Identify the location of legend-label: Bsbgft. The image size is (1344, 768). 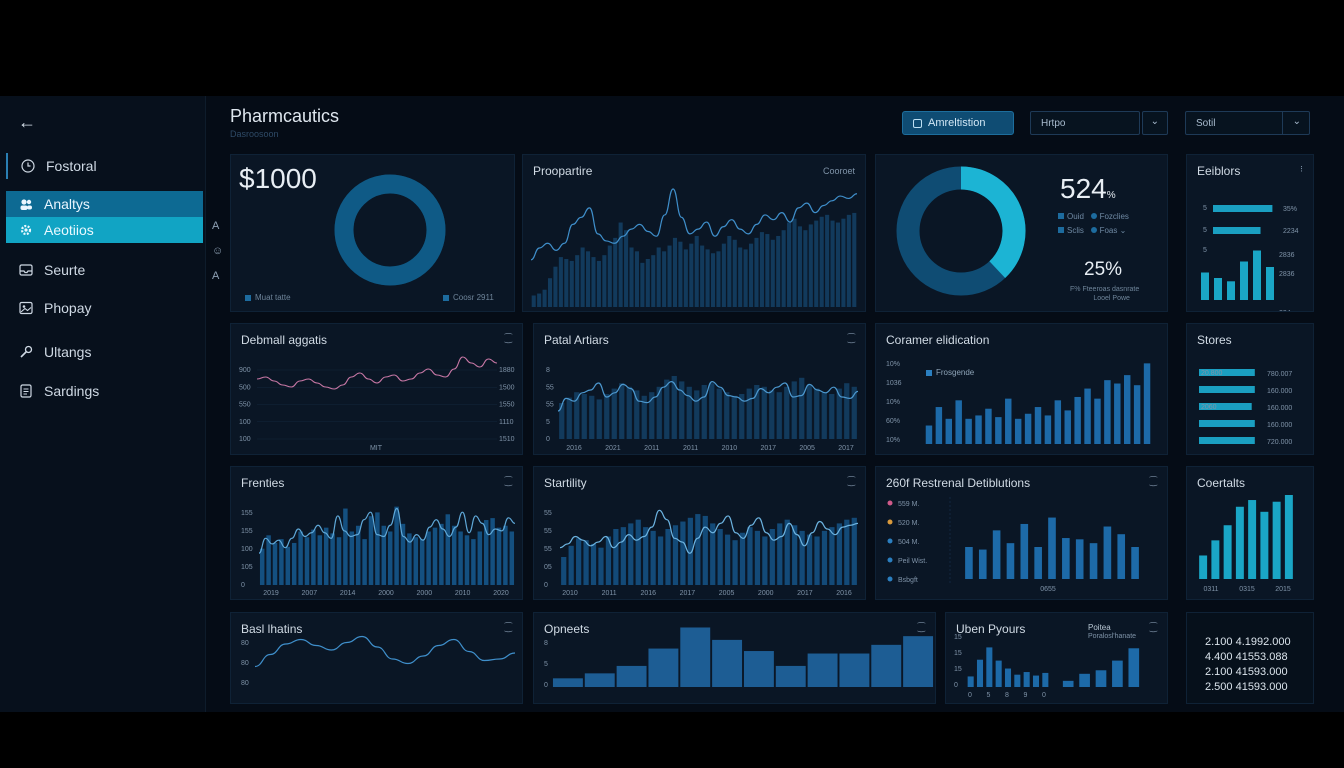
(908, 580).